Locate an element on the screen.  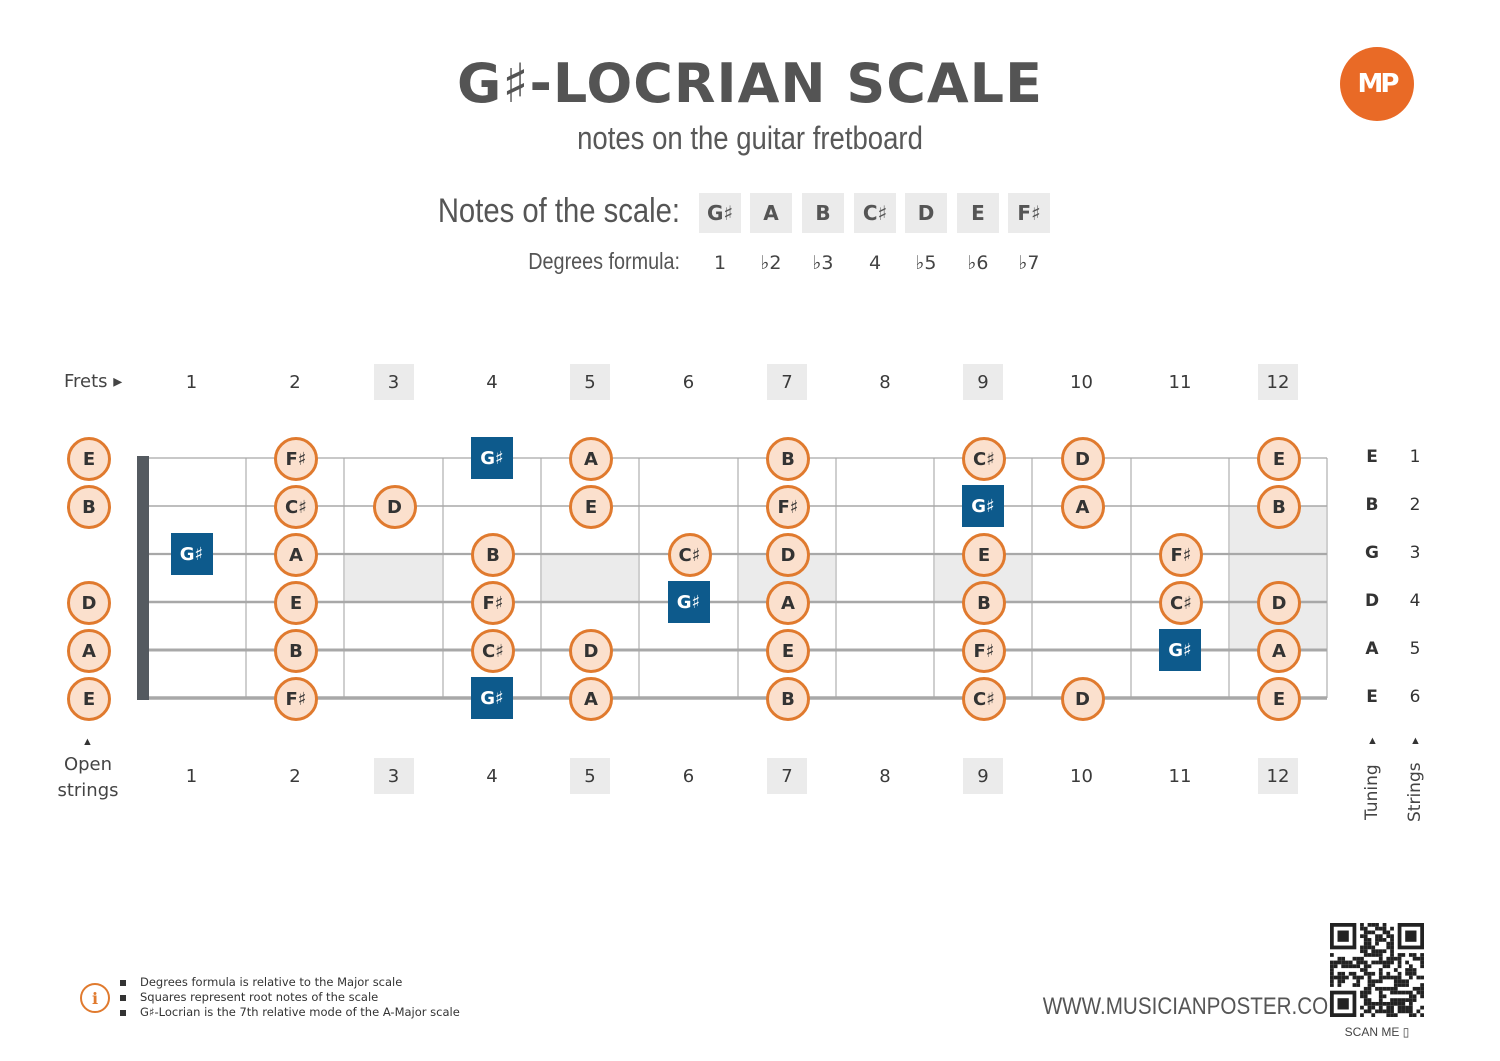
fret-number: 10 is located at coordinates (1081, 776).